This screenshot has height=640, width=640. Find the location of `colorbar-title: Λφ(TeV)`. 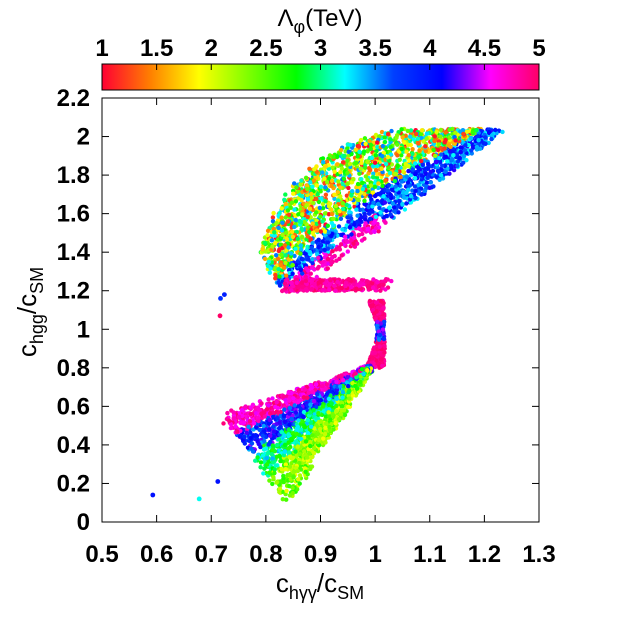

colorbar-title: Λφ(TeV) is located at coordinates (319, 21).